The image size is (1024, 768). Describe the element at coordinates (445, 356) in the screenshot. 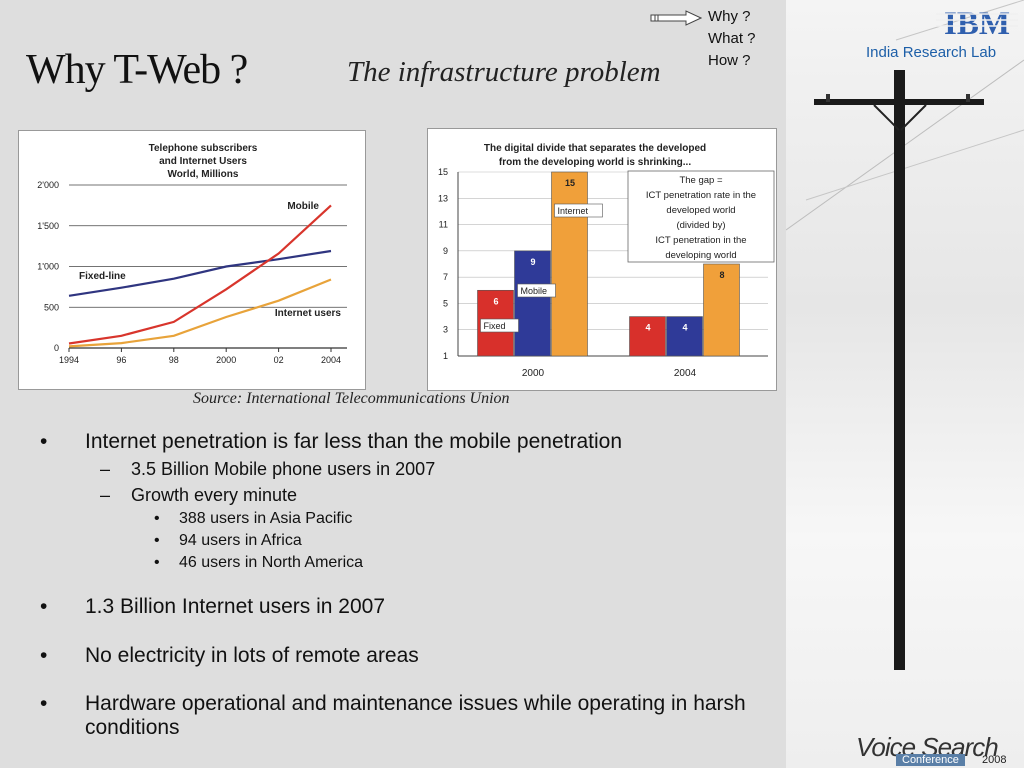

I see `y-tick-label: 1` at that location.